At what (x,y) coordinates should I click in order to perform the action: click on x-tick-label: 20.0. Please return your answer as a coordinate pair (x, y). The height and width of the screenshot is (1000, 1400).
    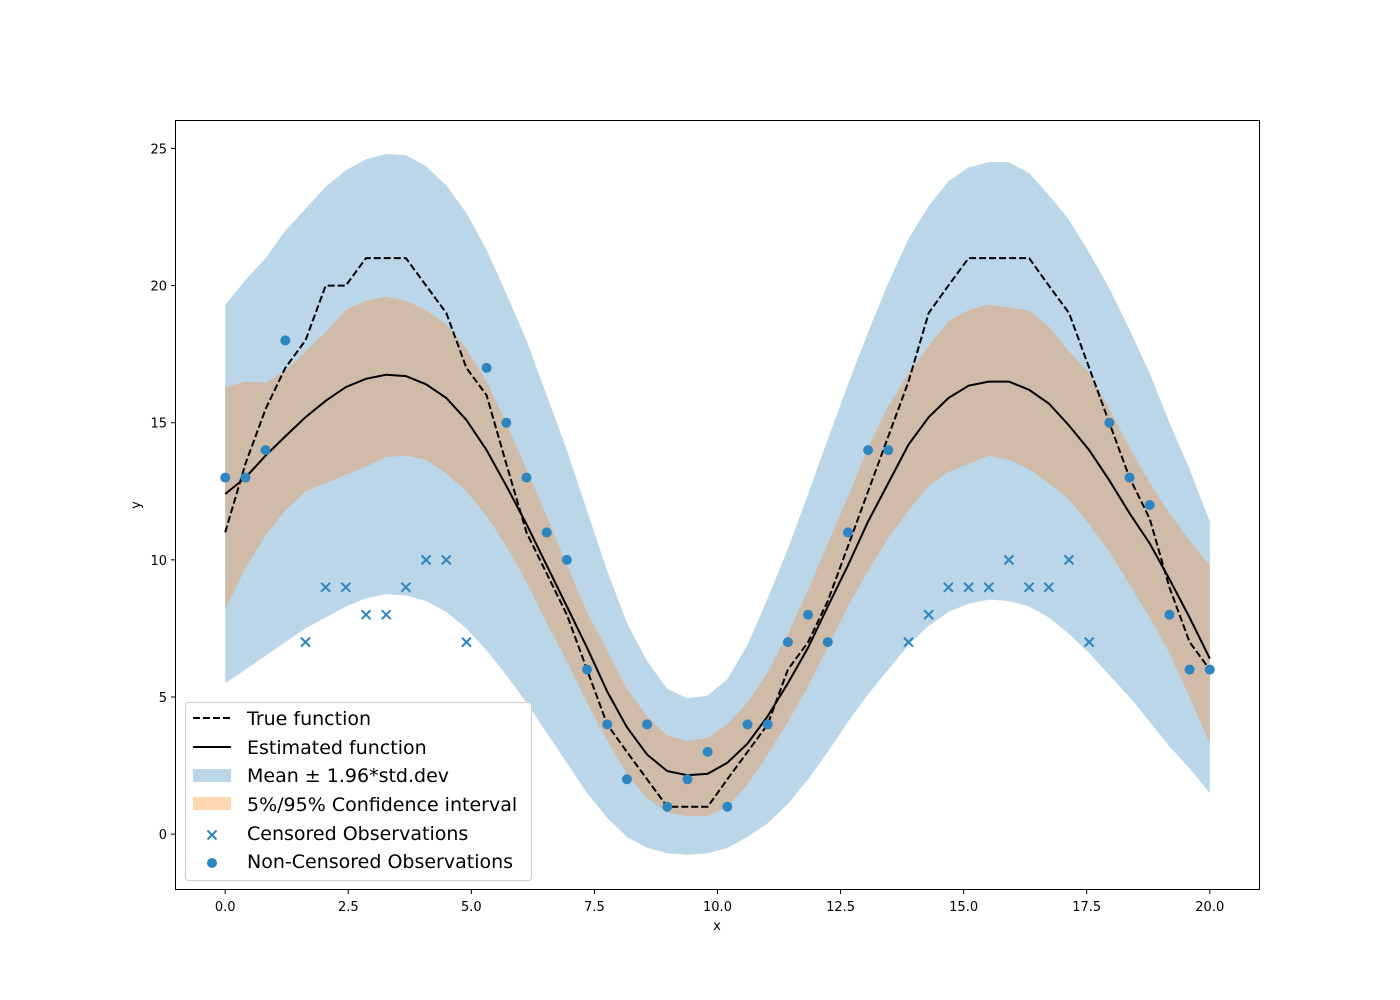
    Looking at the image, I should click on (1209, 907).